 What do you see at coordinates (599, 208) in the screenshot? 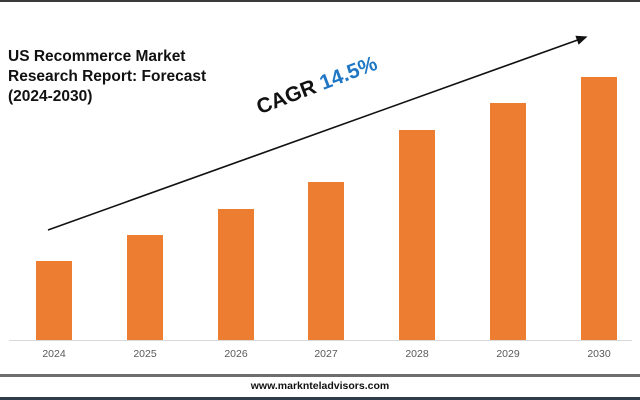
I see `bar-2030` at bounding box center [599, 208].